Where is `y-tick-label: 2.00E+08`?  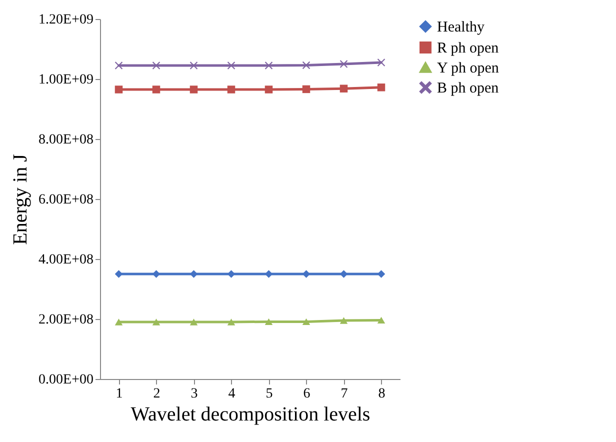 y-tick-label: 2.00E+08 is located at coordinates (66, 320).